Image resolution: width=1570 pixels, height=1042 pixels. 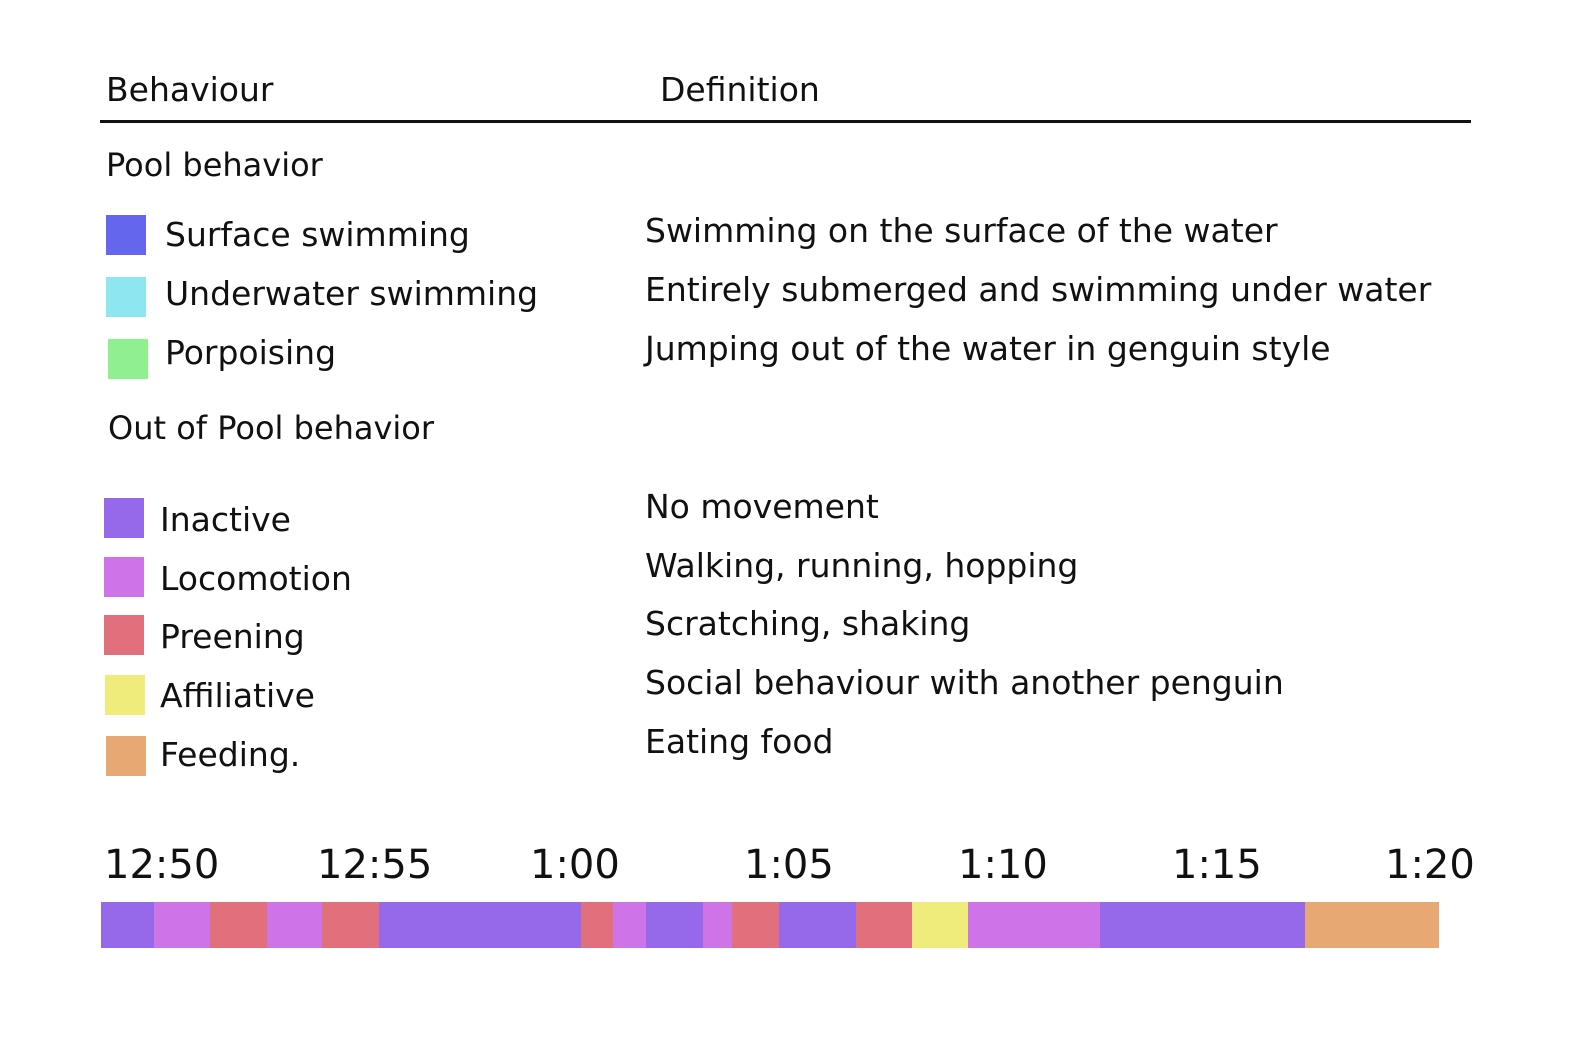 What do you see at coordinates (124, 577) in the screenshot?
I see `locomotion-swatch` at bounding box center [124, 577].